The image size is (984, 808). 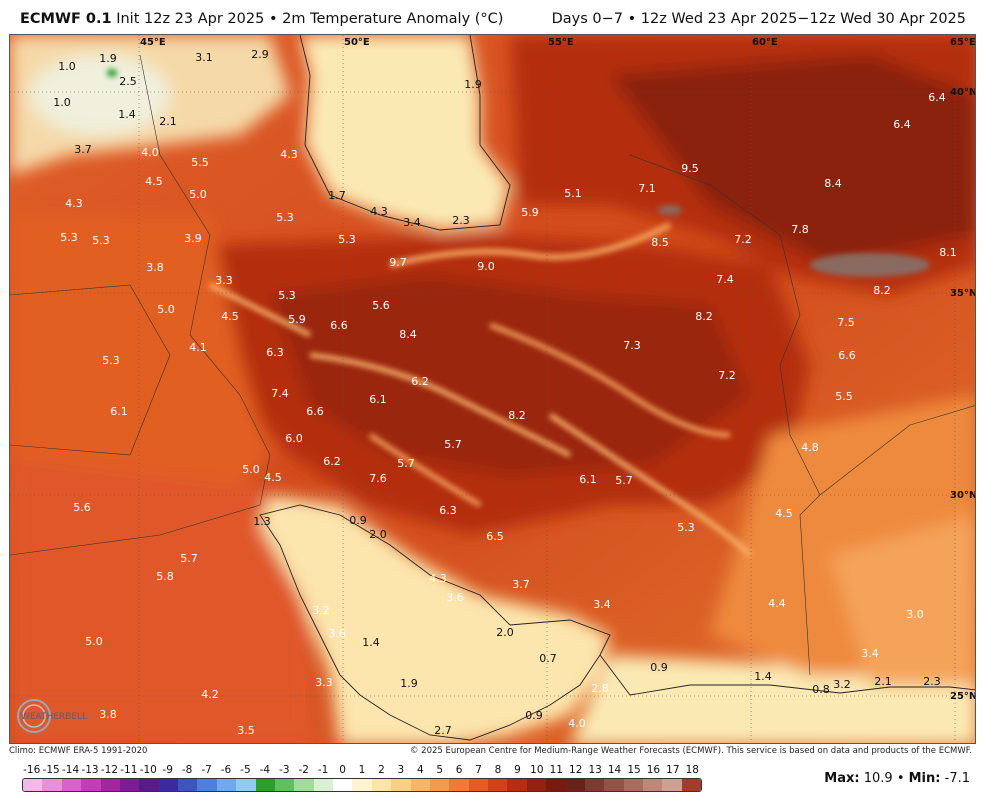 I want to click on anomaly-value-label: 8.4, so click(x=408, y=334).